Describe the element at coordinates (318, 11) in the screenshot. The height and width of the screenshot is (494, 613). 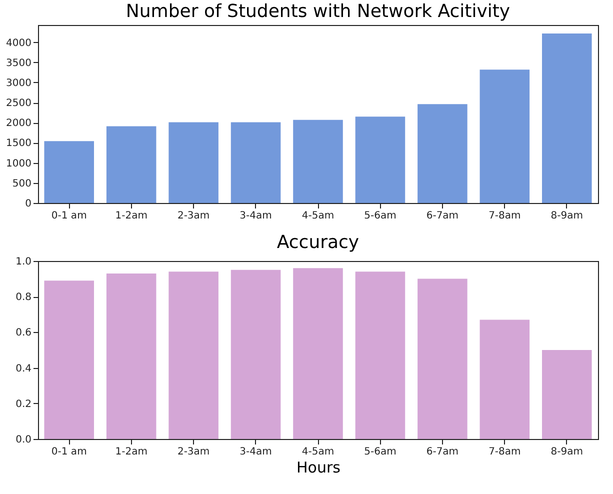
I see `chart-title: Number of Students with Network Acitivity` at that location.